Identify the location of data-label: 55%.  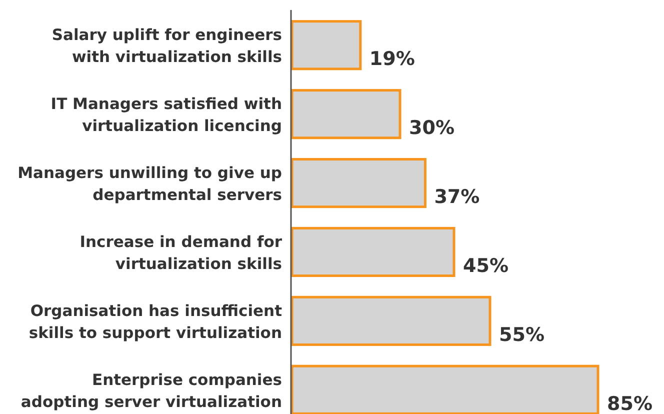
(521, 335).